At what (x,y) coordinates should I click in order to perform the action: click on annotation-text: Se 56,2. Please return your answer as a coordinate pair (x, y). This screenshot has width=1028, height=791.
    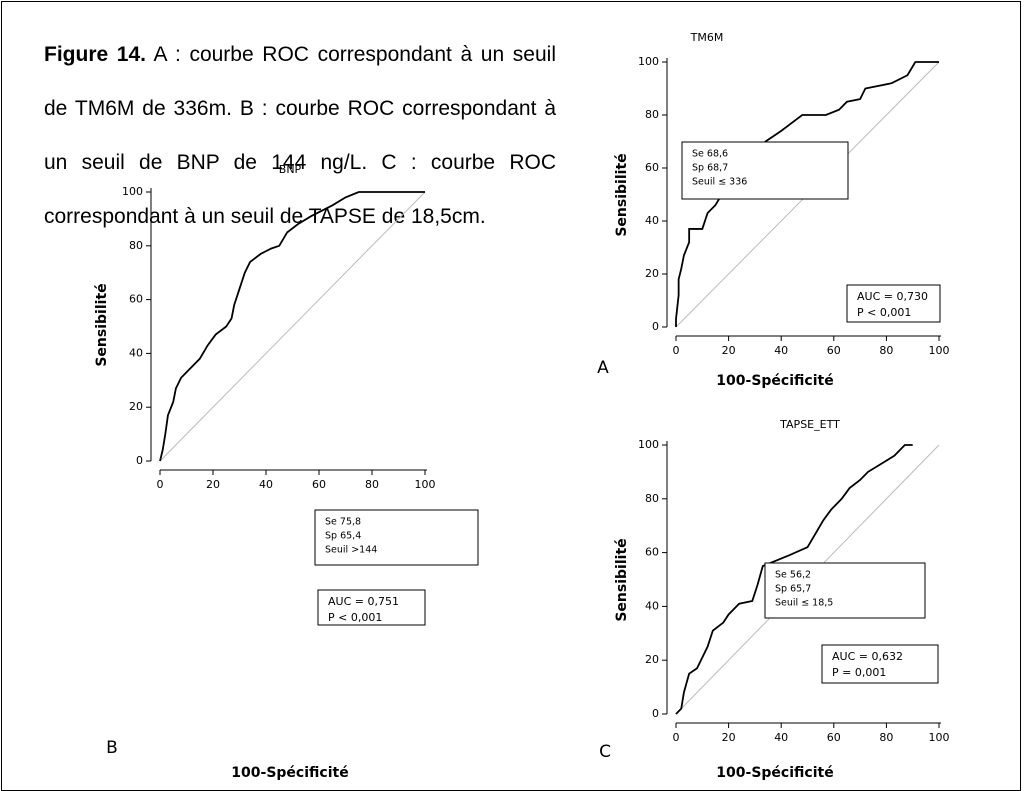
    Looking at the image, I should click on (793, 575).